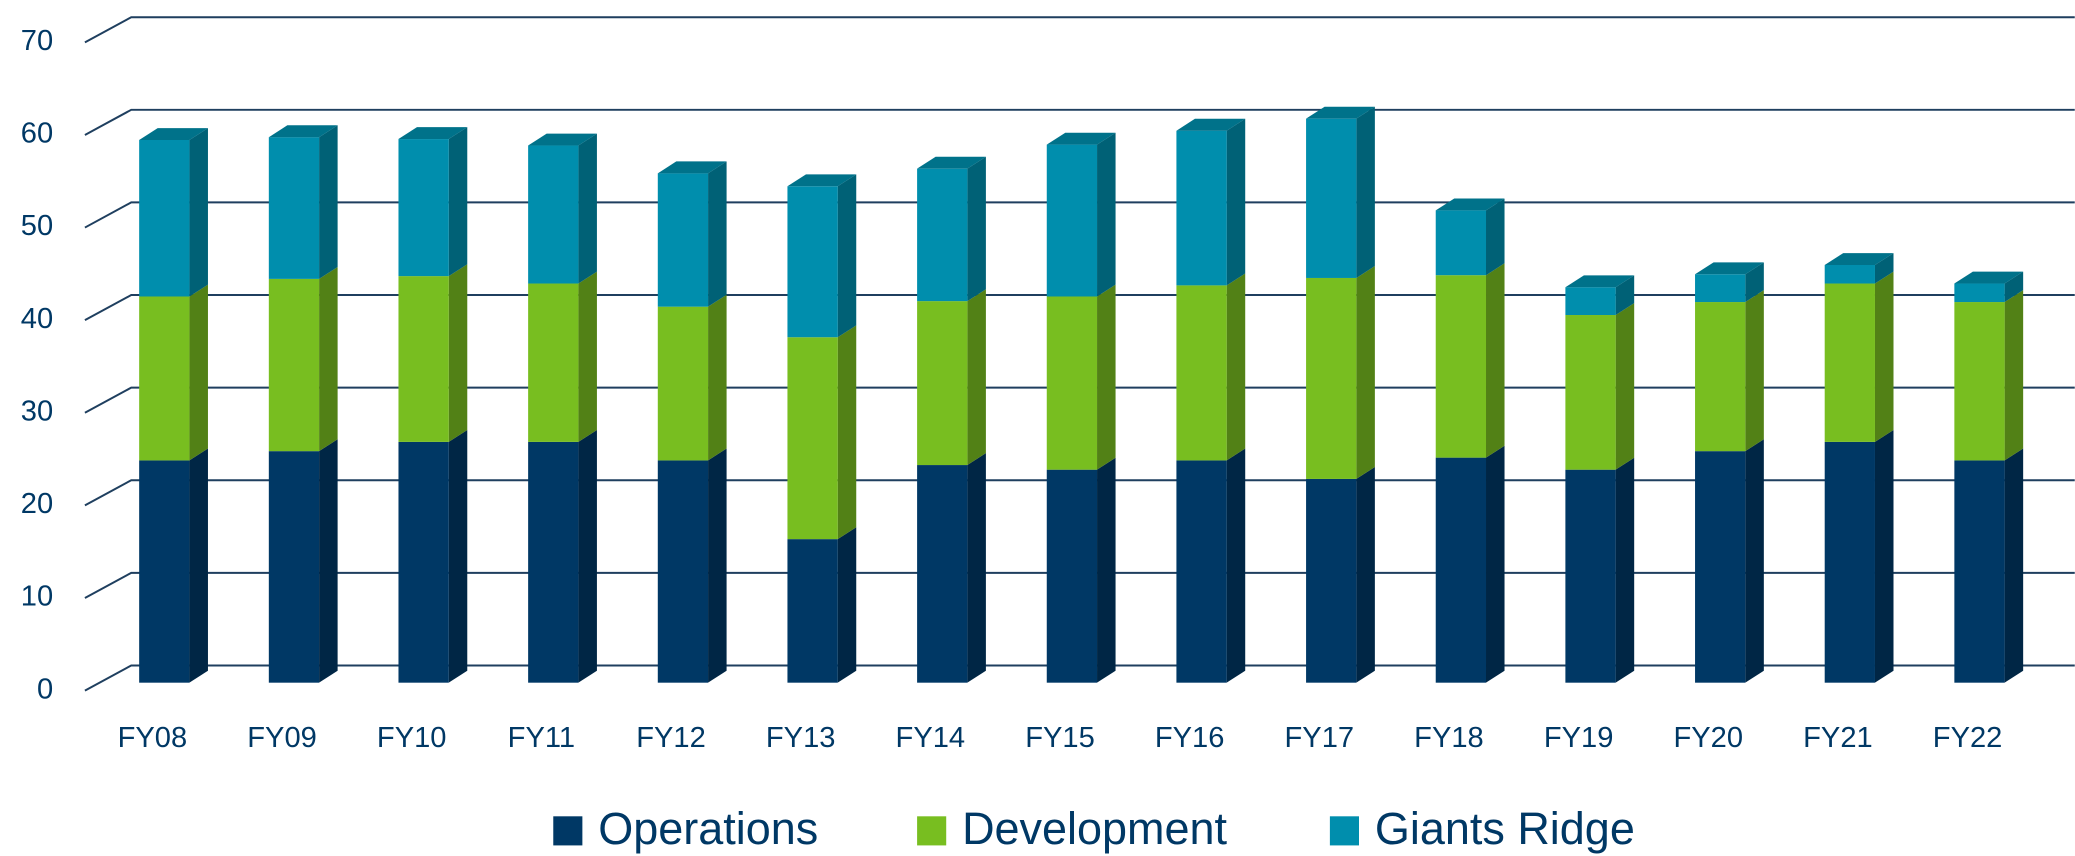  What do you see at coordinates (153, 738) in the screenshot?
I see `x-tick-label: FY08` at bounding box center [153, 738].